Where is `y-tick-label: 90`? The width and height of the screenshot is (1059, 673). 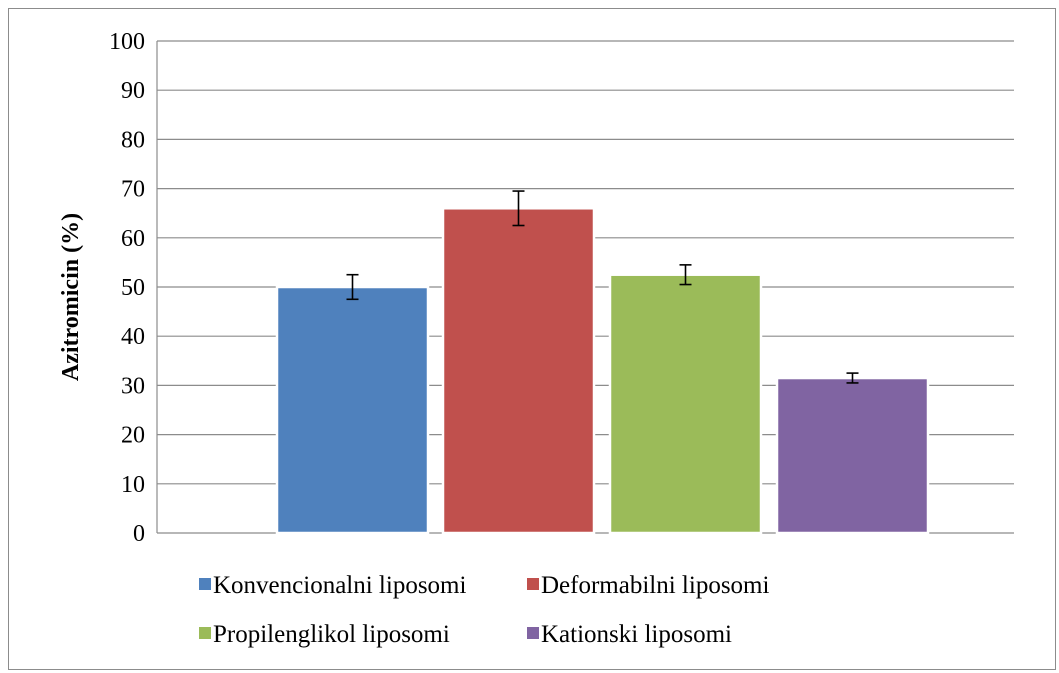 y-tick-label: 90 is located at coordinates (133, 91).